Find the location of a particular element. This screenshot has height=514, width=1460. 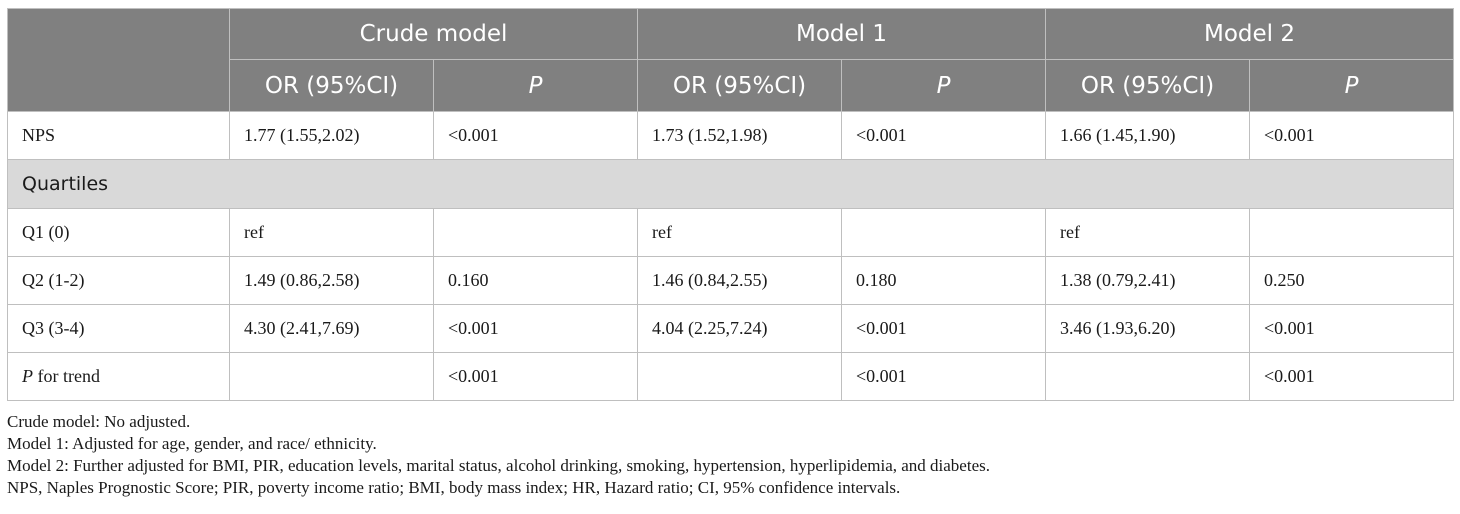

table-cell: 4.04 (2.25,7.24) is located at coordinates (739, 328).